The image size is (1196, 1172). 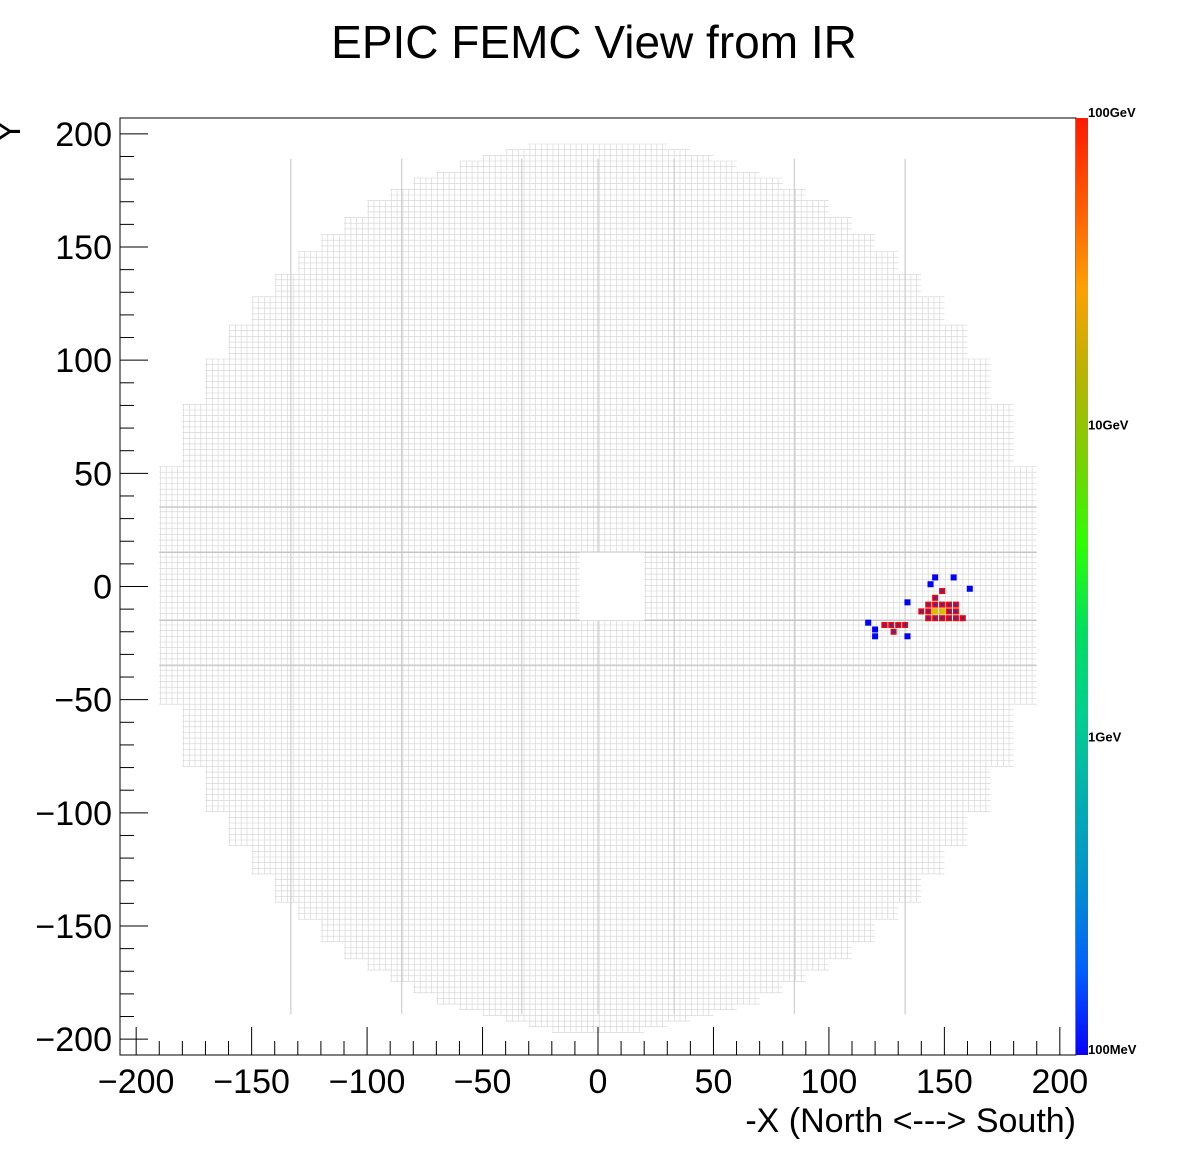 I want to click on x-tick-label: −150, so click(x=251, y=1082).